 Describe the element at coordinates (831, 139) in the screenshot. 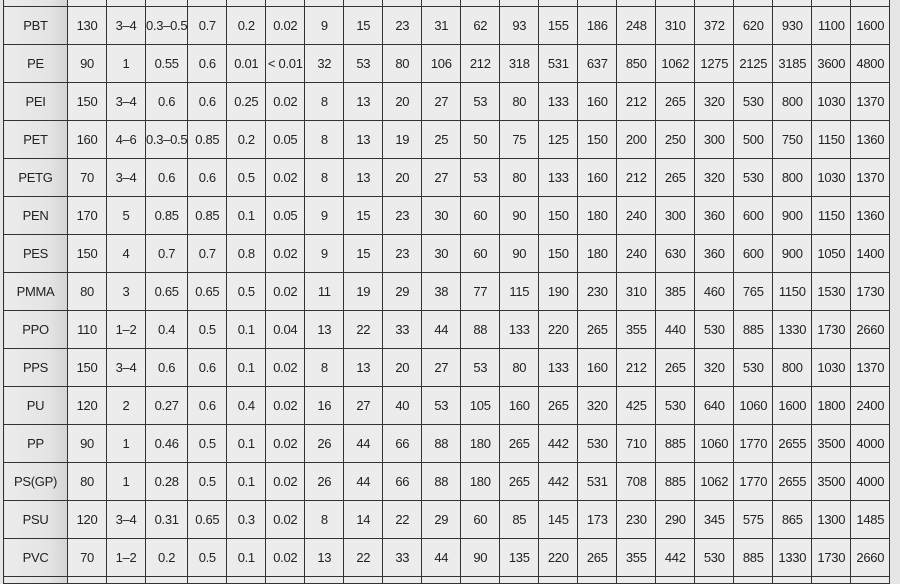

I see `value-cell: 1150` at that location.